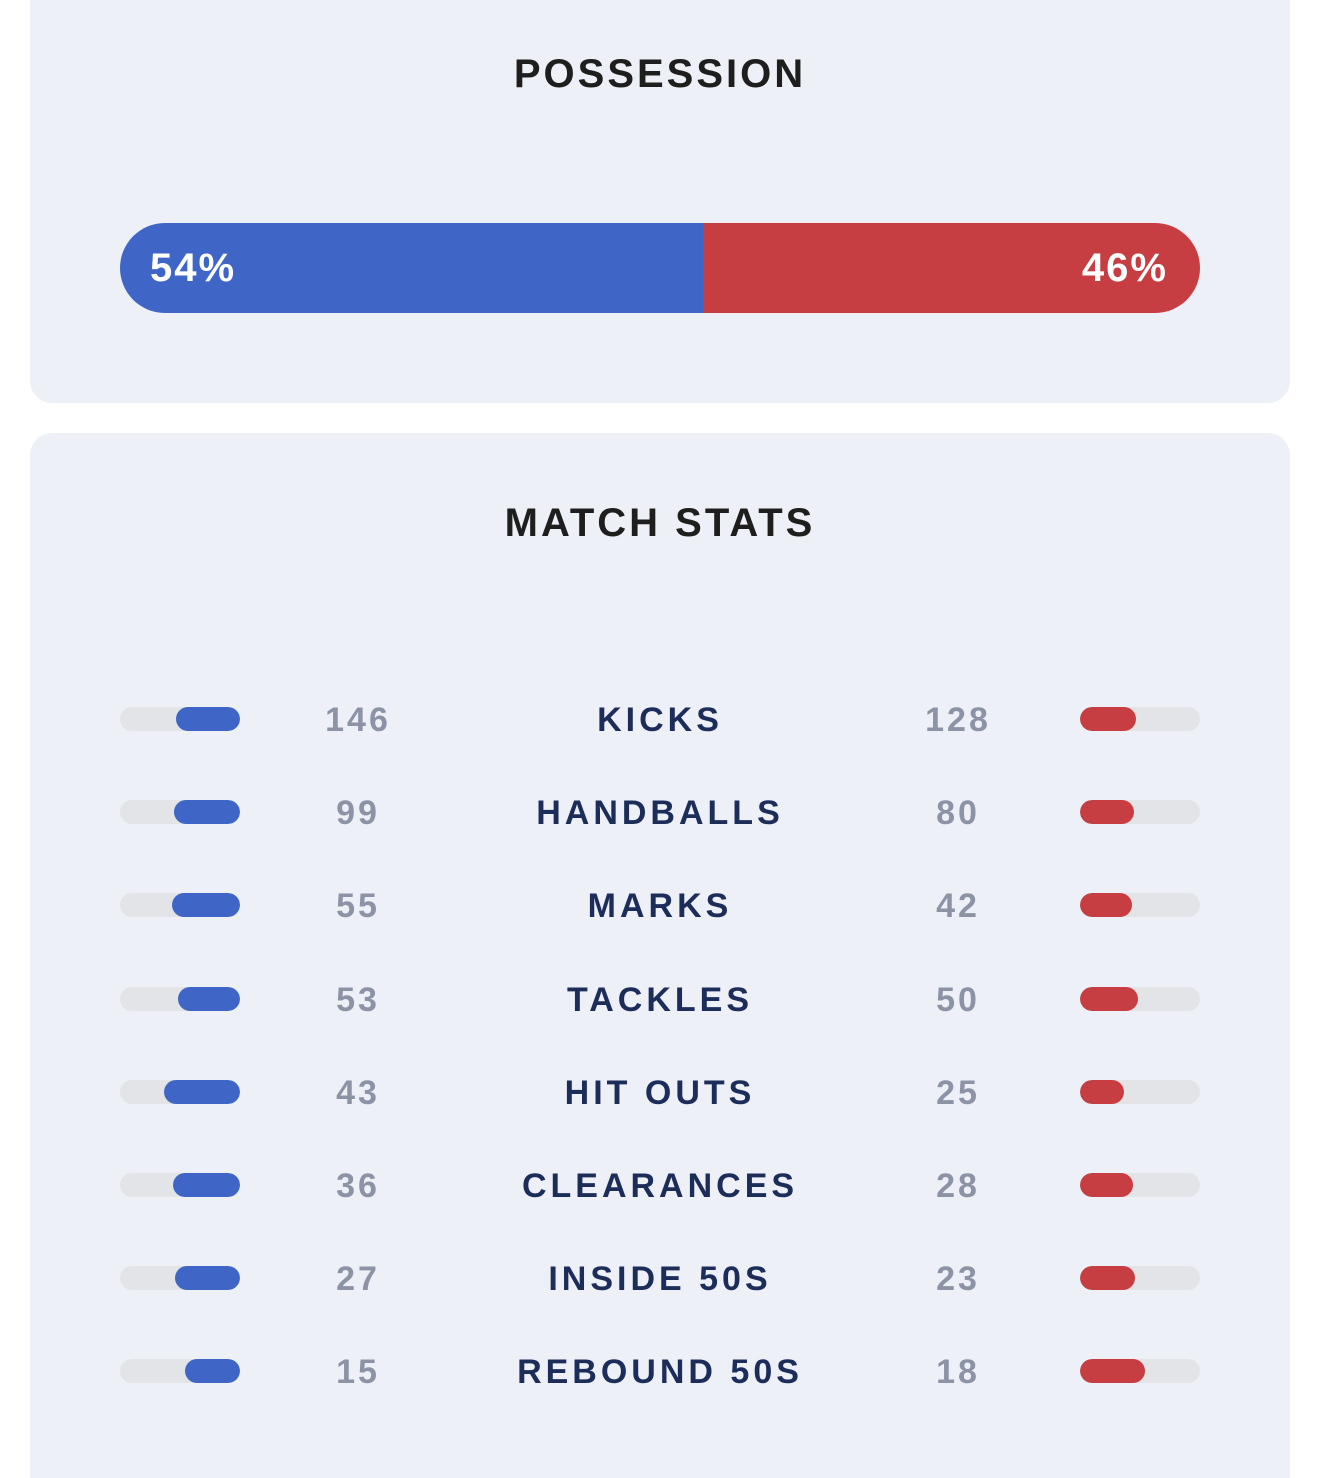  I want to click on away-stat-value: 128, so click(958, 720).